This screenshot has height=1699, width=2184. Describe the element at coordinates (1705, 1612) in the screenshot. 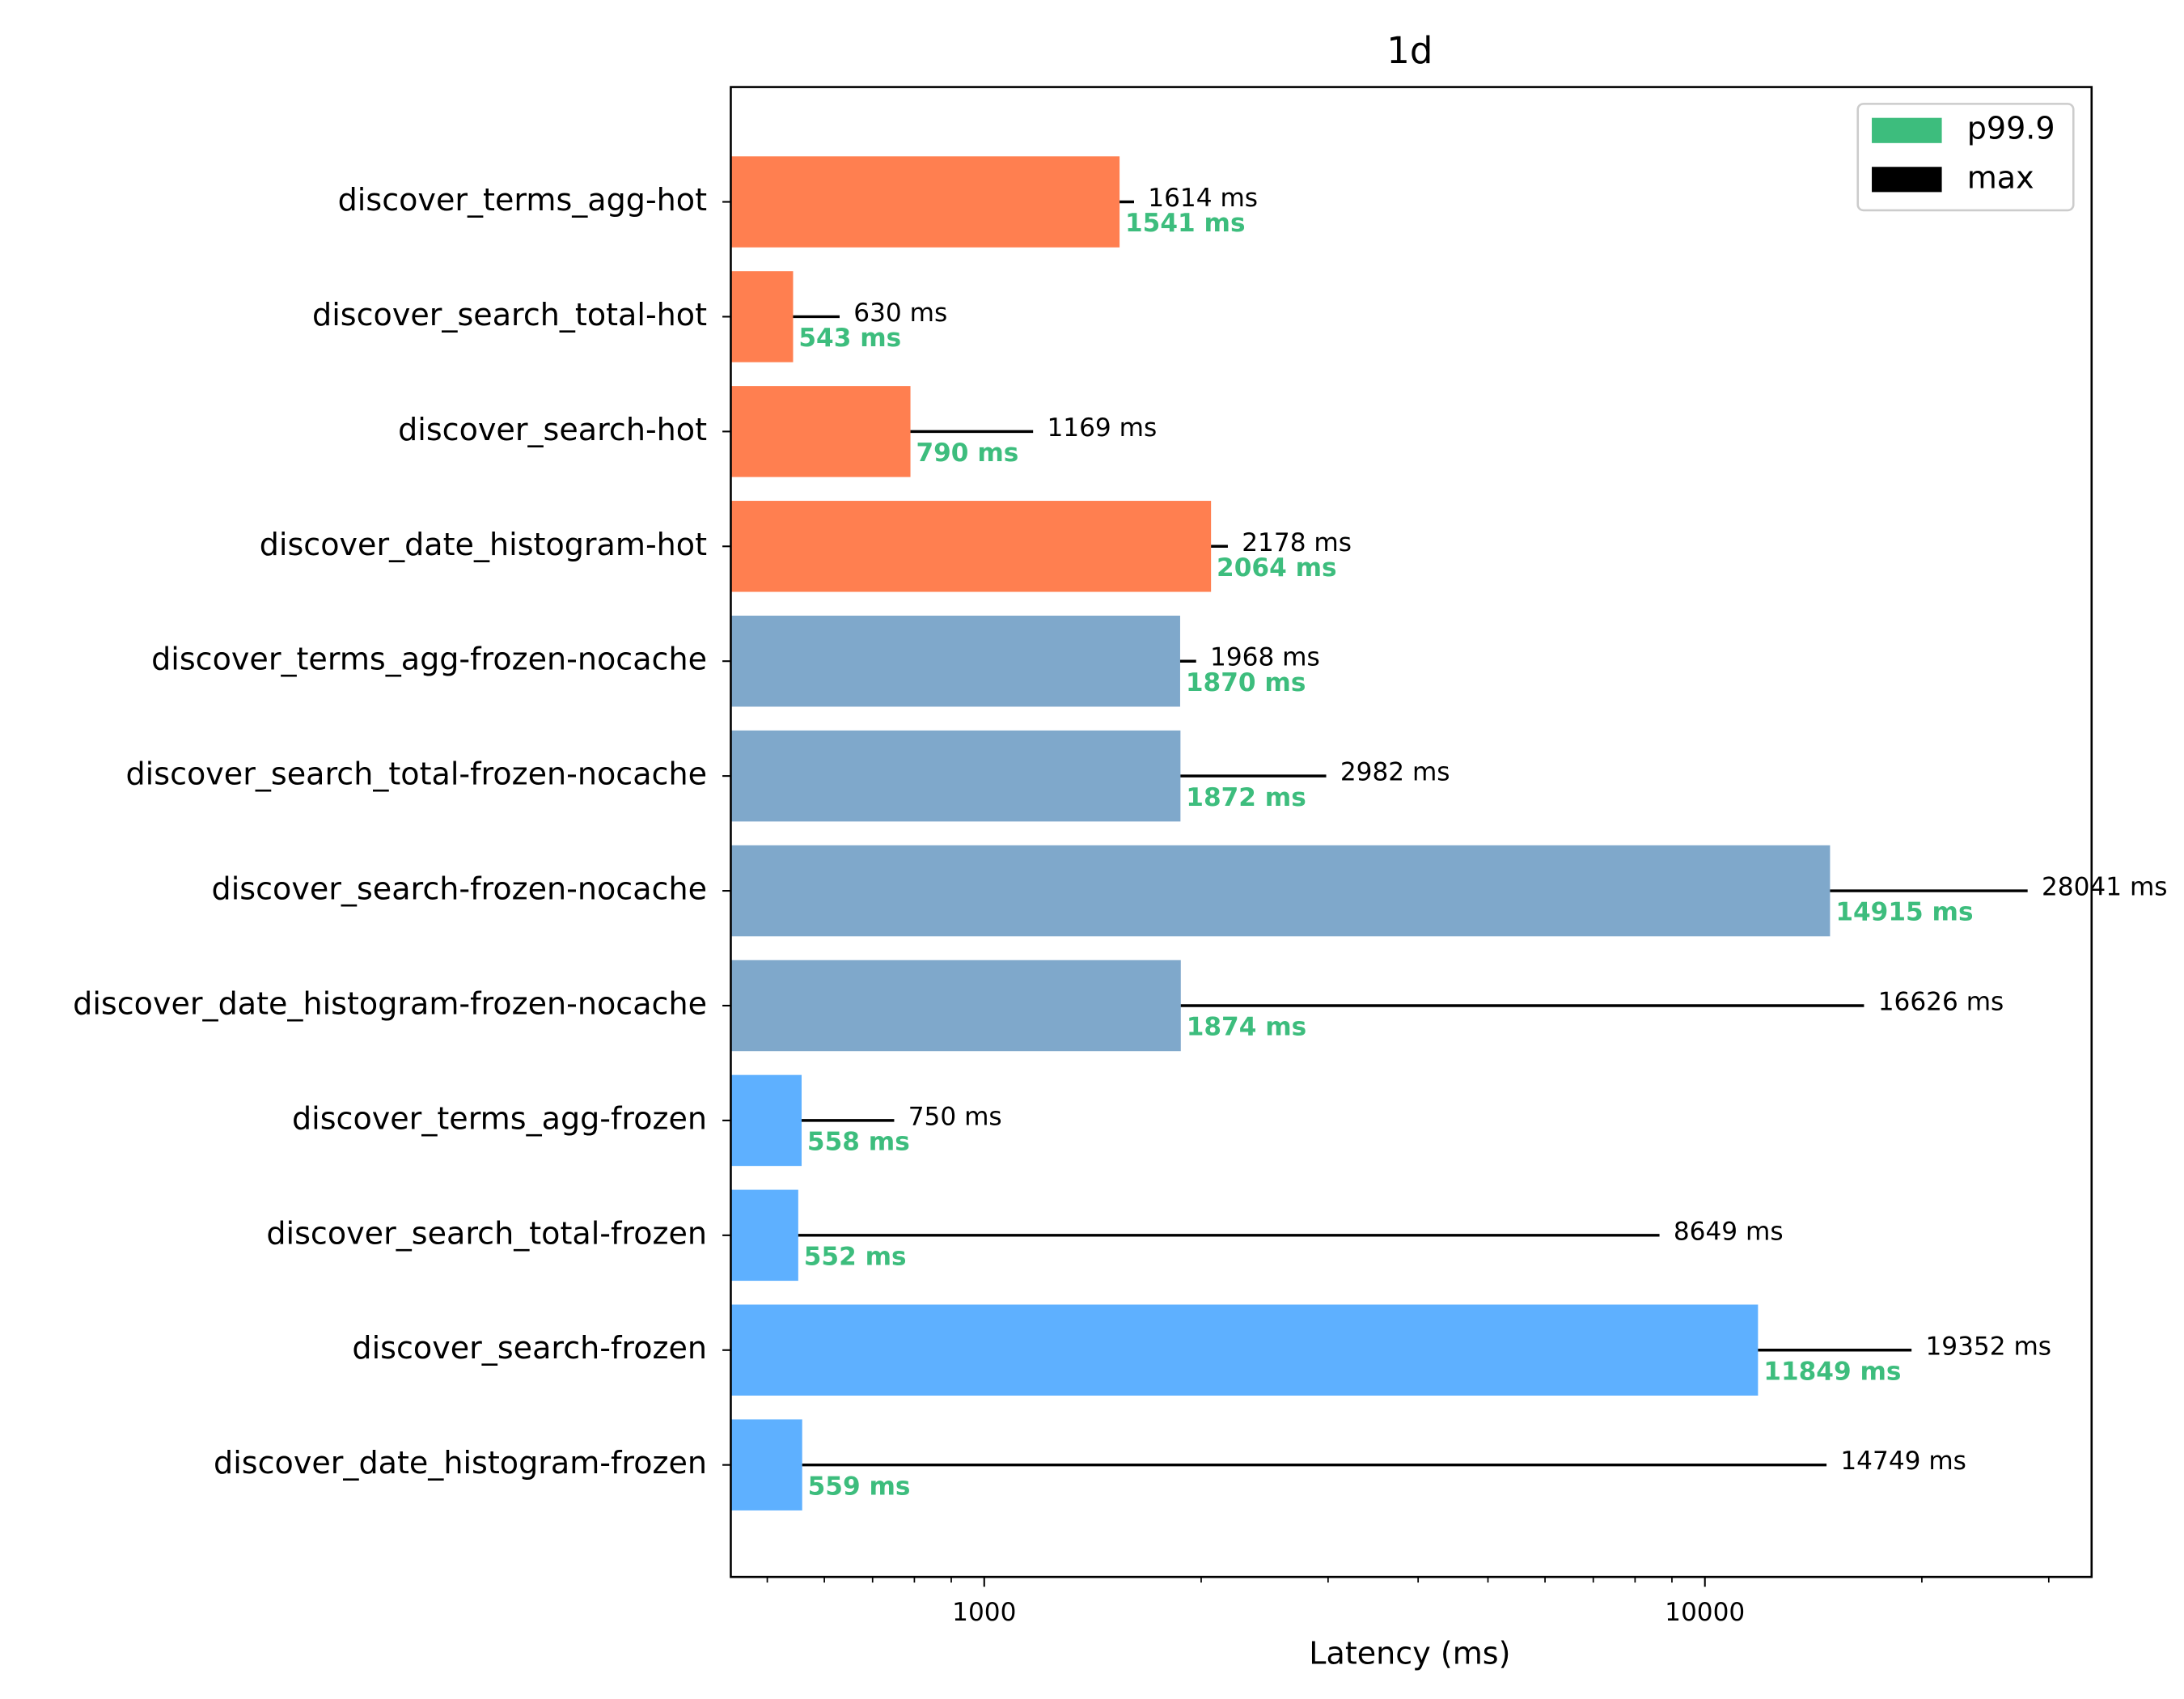

I see `x-tick-label: 10000` at that location.